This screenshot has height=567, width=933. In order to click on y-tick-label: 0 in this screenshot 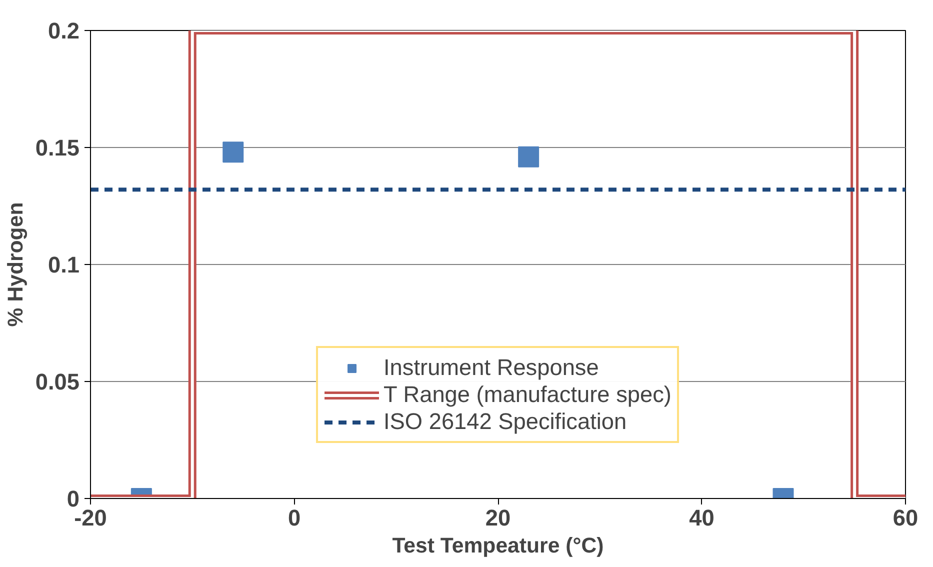, I will do `click(73, 499)`.